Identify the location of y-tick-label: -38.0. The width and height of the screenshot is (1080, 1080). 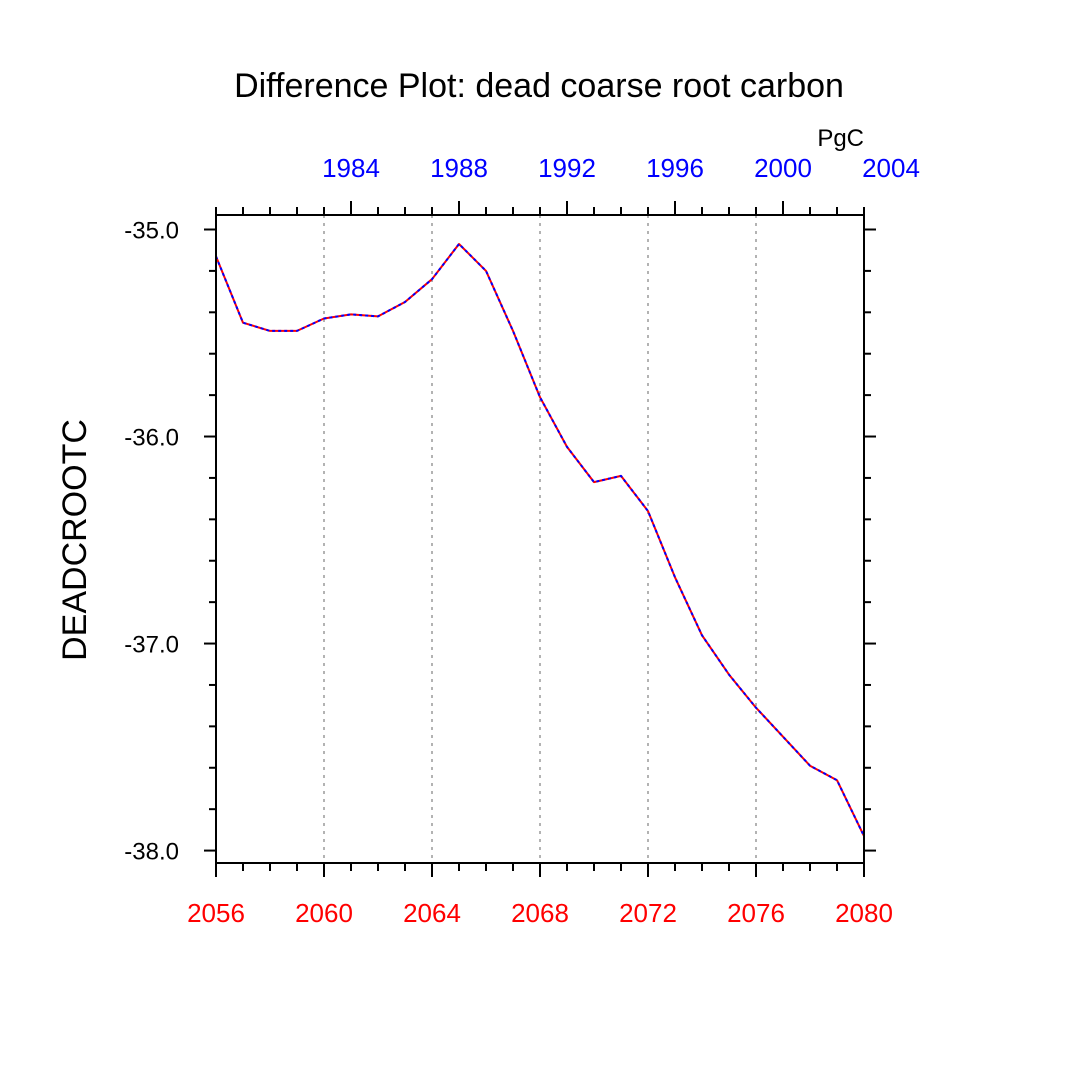
(151, 852).